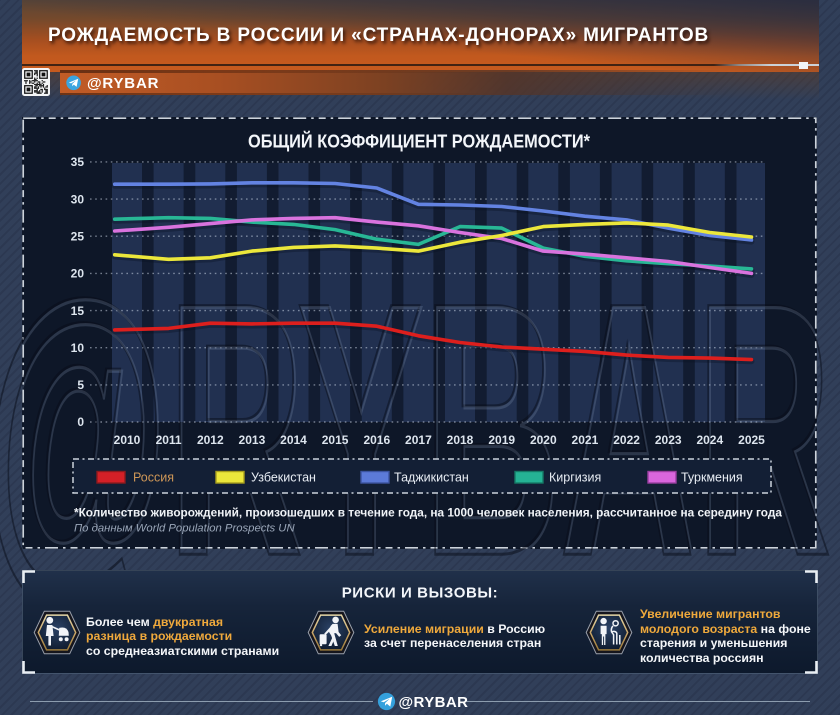 The image size is (840, 715). I want to click on svg-text: 5, so click(80, 385).